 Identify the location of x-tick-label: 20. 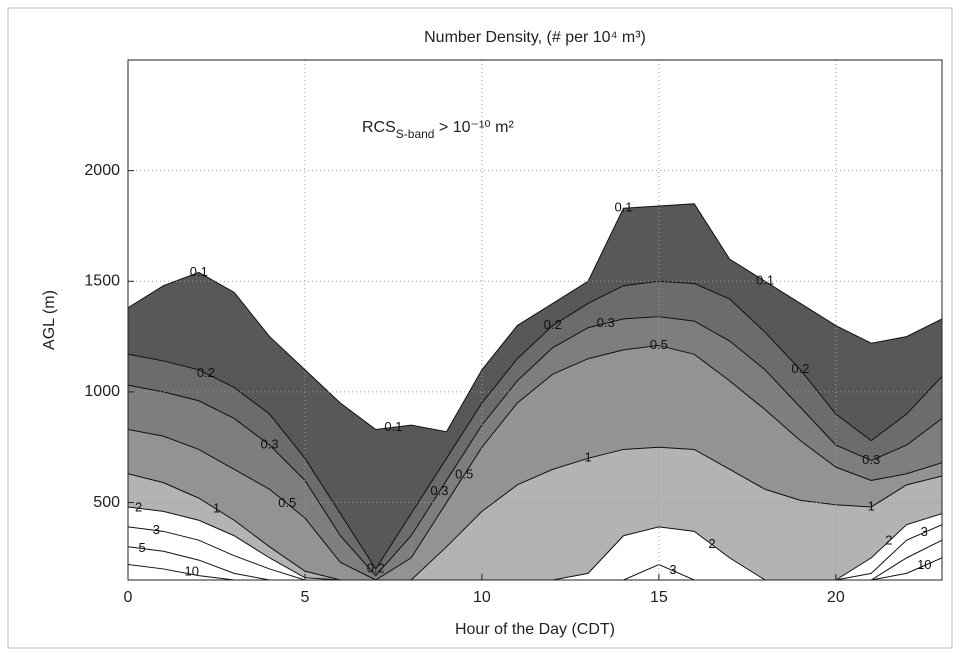
(836, 597).